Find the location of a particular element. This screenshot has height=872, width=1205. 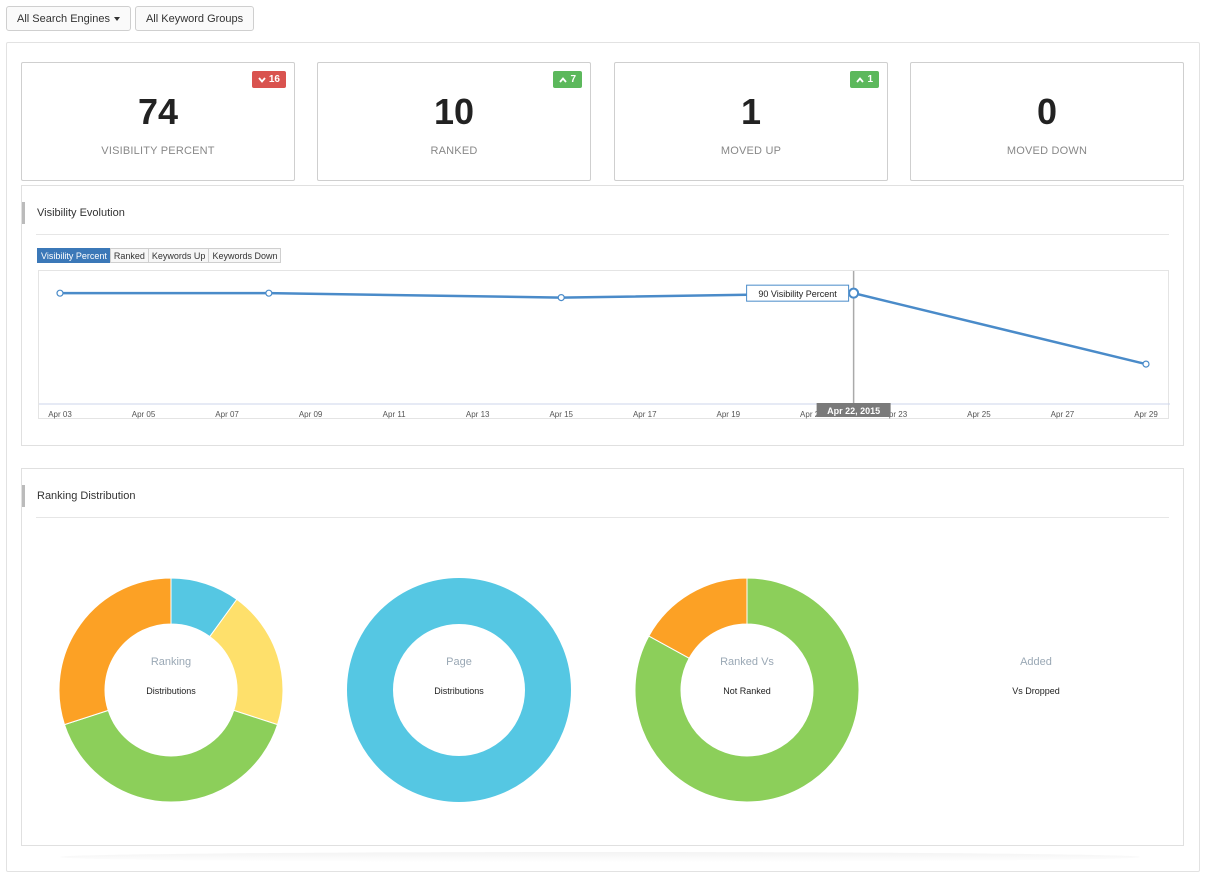

stat-label: MOVED DOWN is located at coordinates (1047, 151).